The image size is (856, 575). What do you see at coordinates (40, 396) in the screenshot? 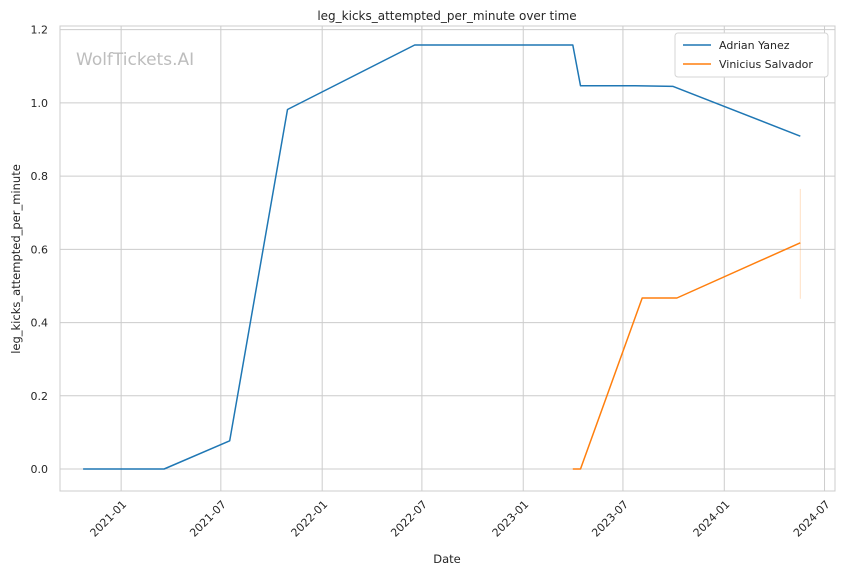
I see `y-tick-label: 0.2` at bounding box center [40, 396].